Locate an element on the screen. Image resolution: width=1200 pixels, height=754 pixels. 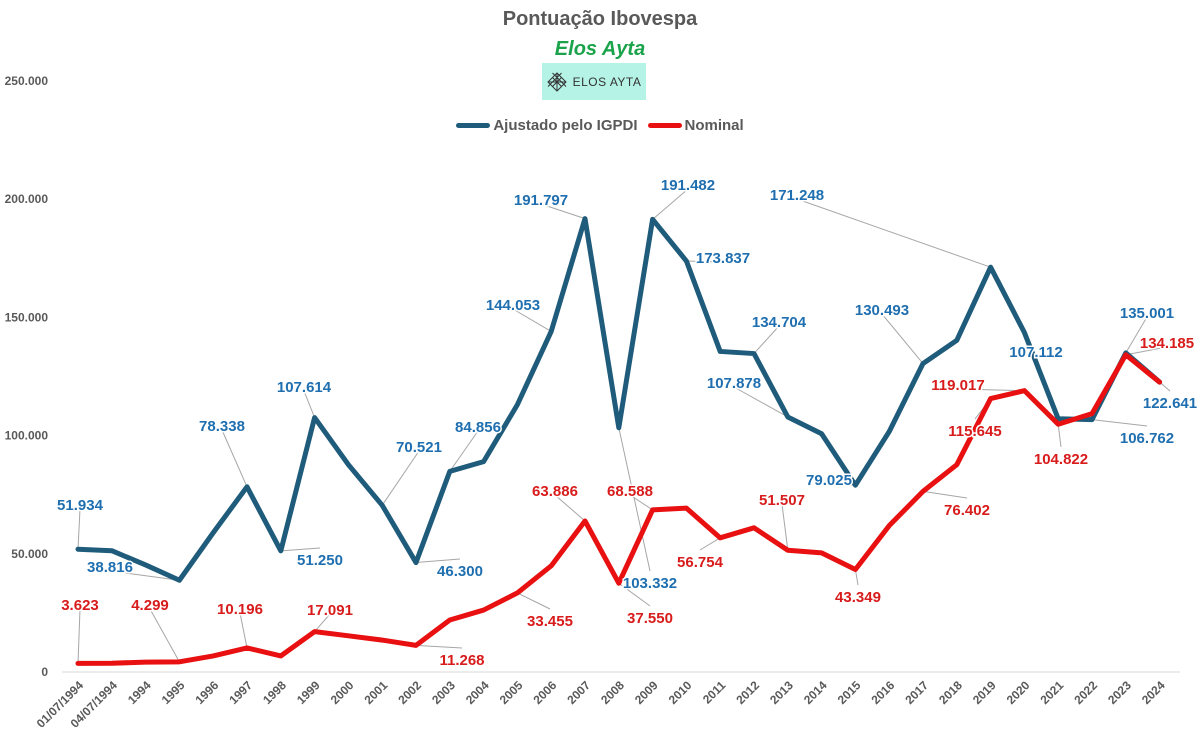
x-tick-label: 2009 is located at coordinates (646, 692).